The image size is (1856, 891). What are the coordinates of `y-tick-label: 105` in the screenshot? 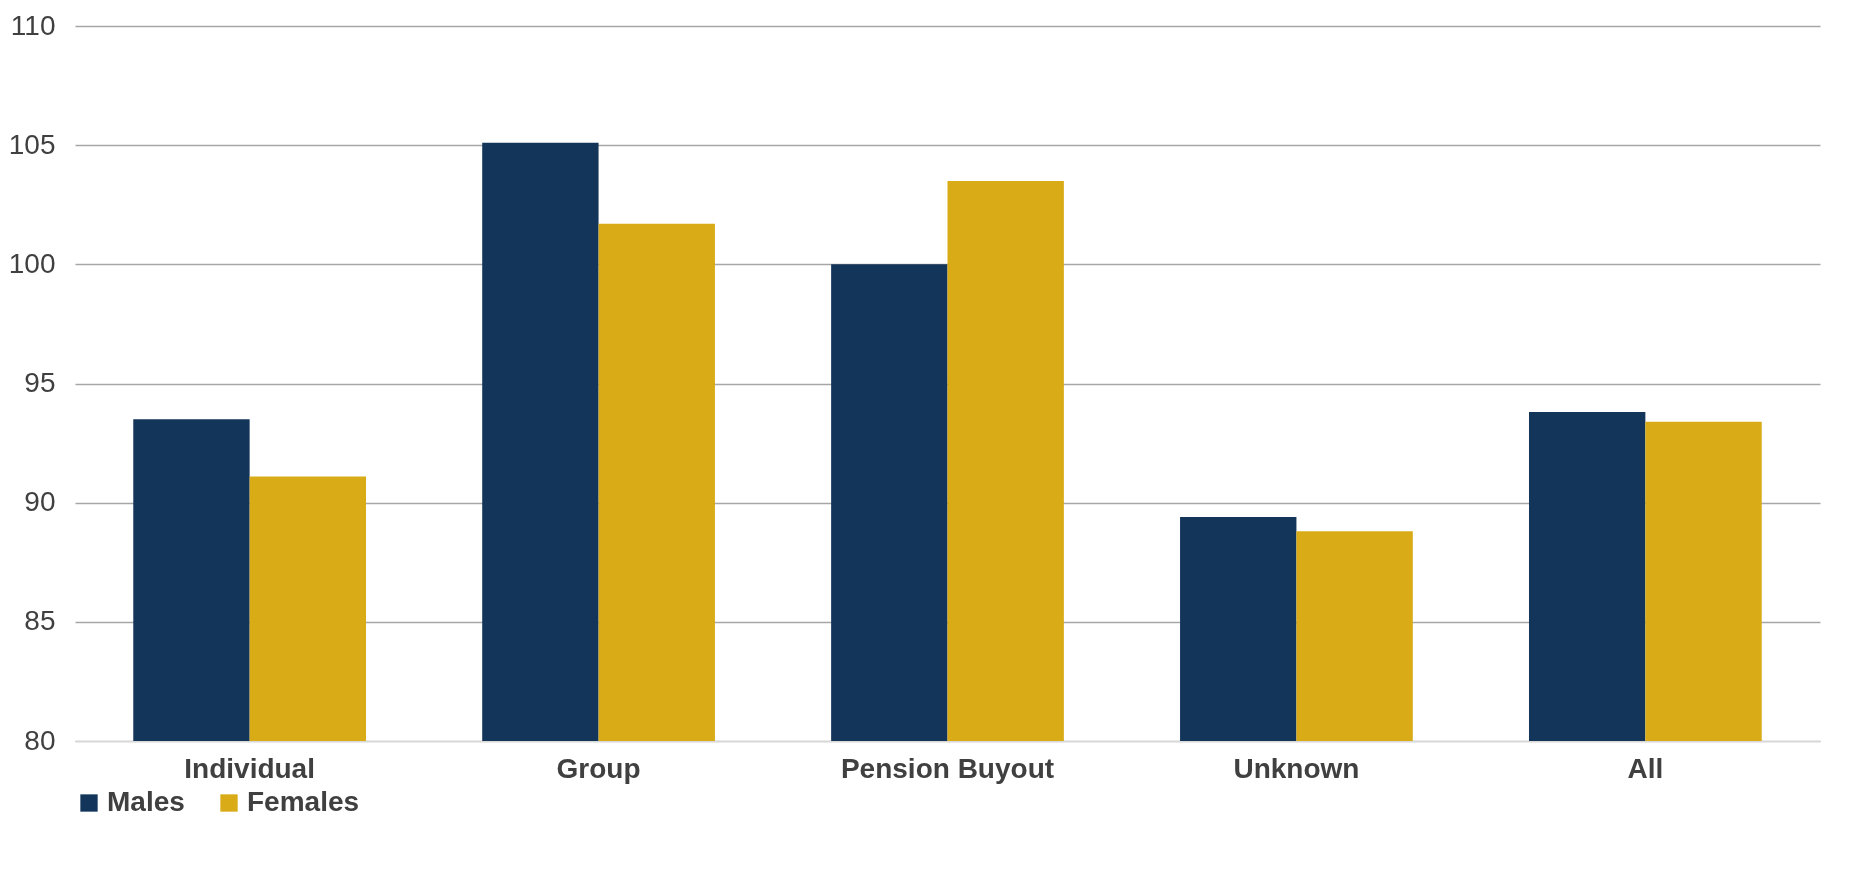 It's located at (32, 144).